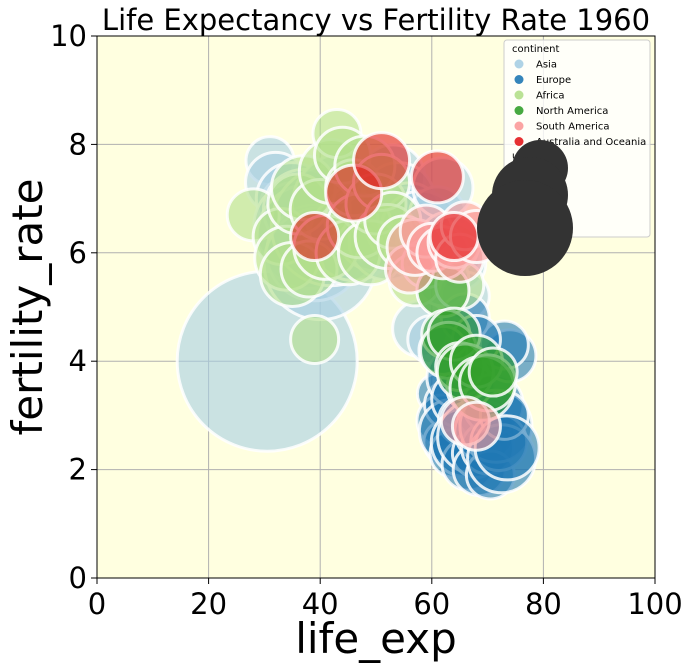 This screenshot has width=691, height=667. I want to click on y-tick-label-0: 0, so click(78, 578).